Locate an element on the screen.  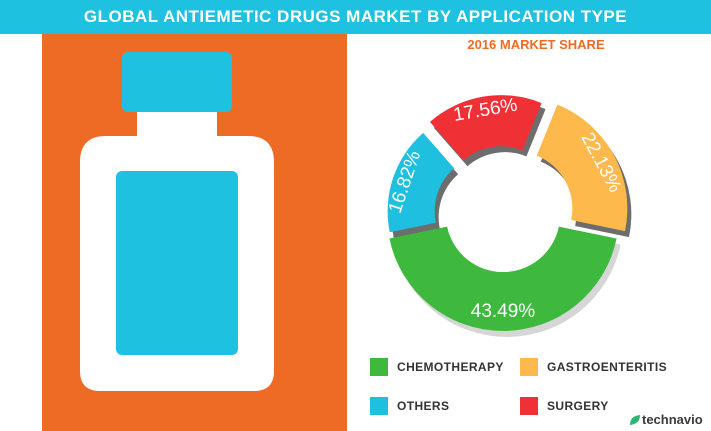
donut-hole is located at coordinates (503, 215).